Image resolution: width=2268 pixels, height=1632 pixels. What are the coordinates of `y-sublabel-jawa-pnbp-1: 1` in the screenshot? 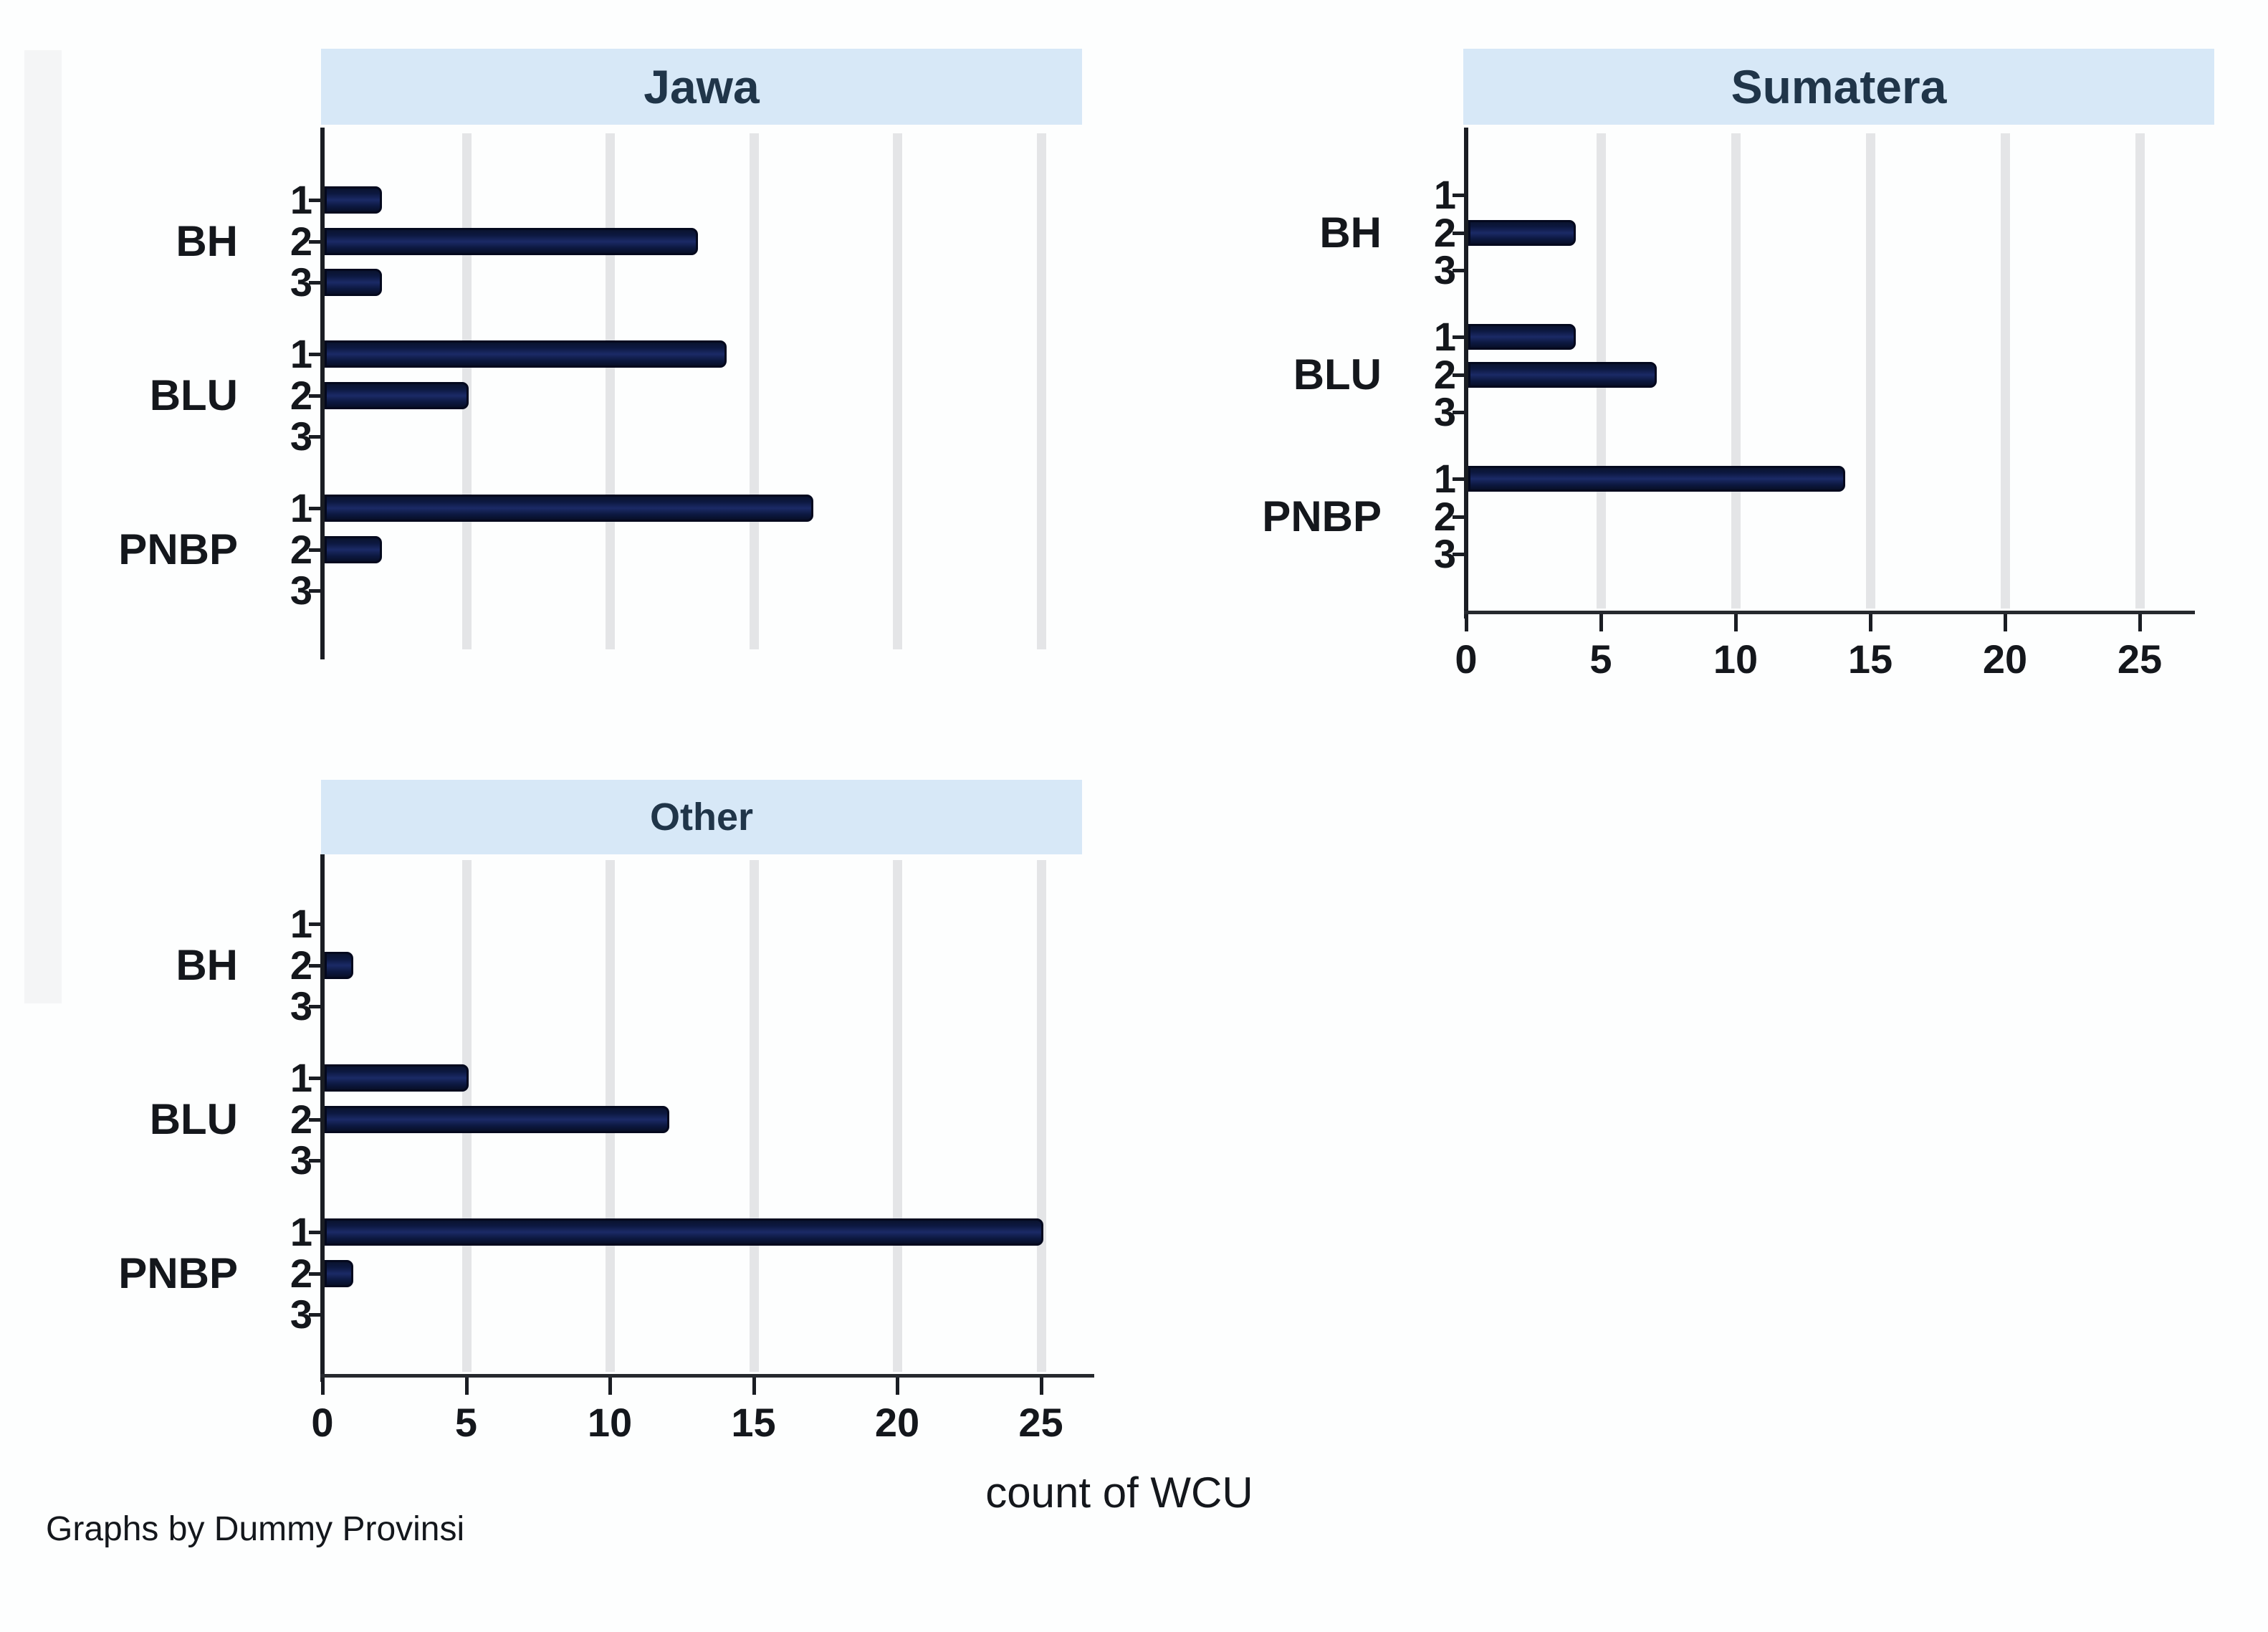 It's located at (301, 508).